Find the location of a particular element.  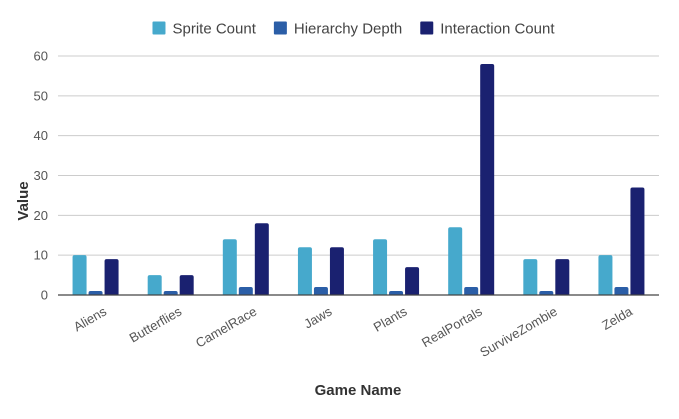

bar-hierarchy-depth-zelda is located at coordinates (621, 291).